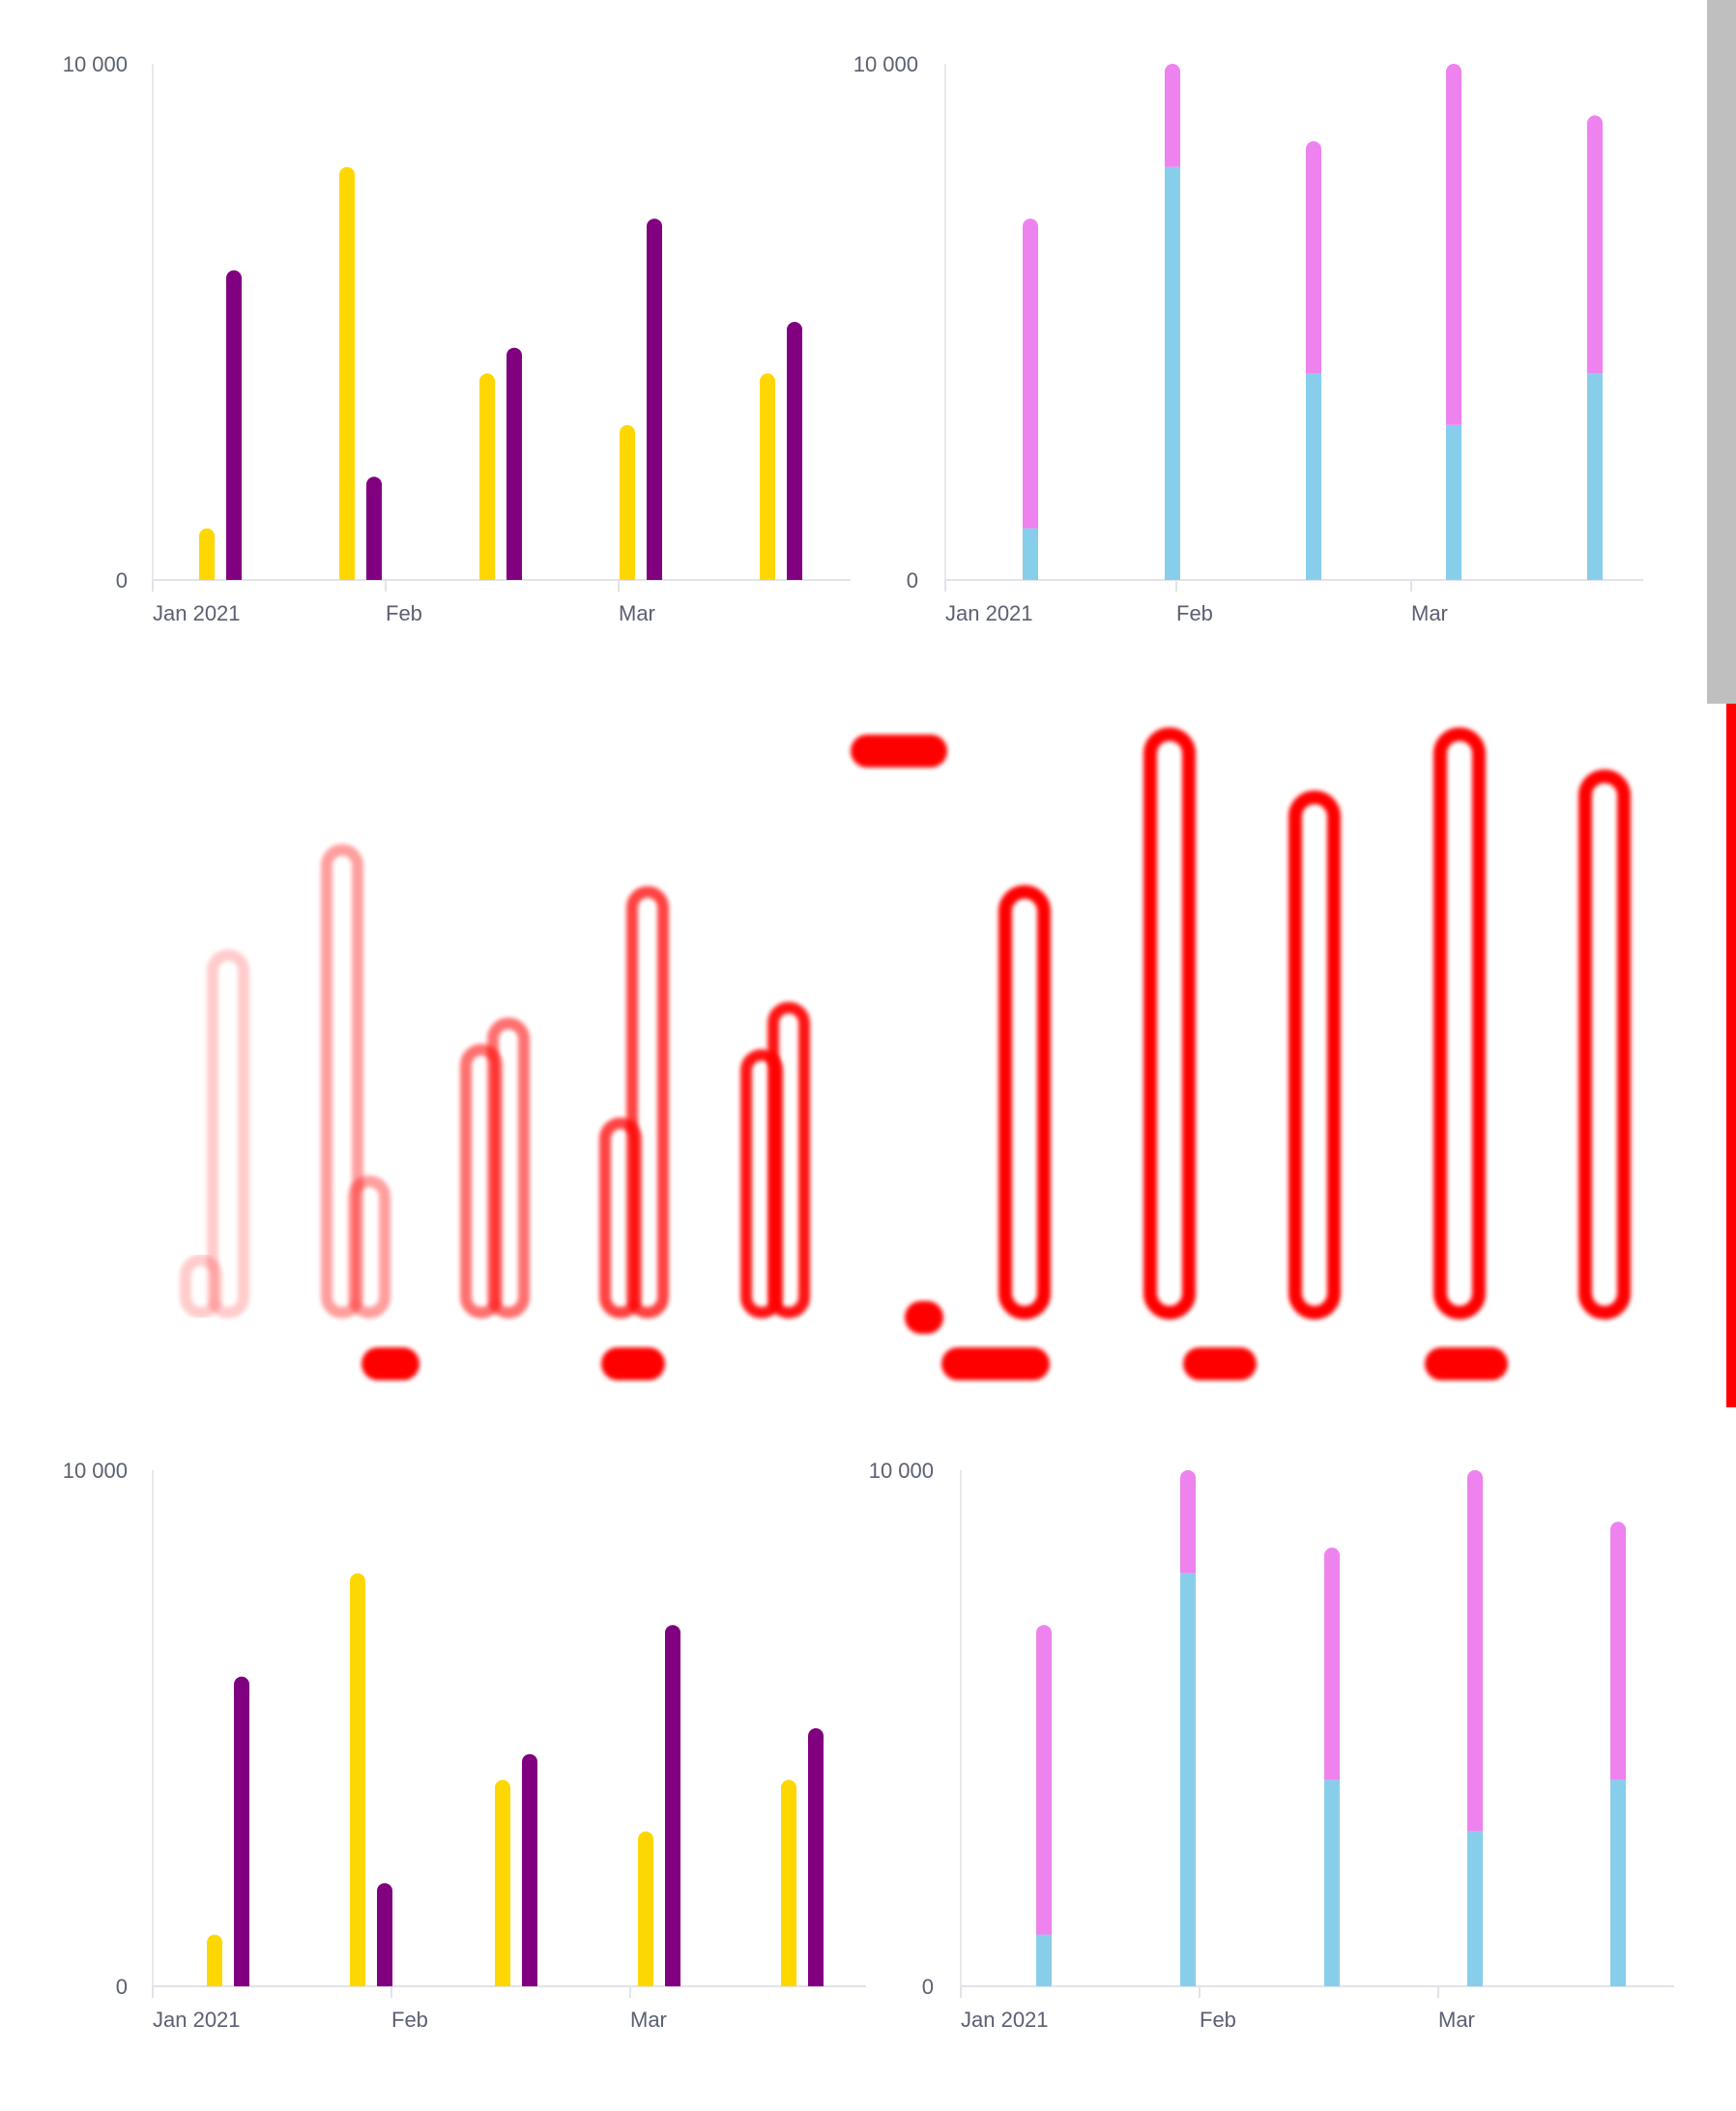 Image resolution: width=1736 pixels, height=2111 pixels. Describe the element at coordinates (457, 338) in the screenshot. I see `grouped-bar-chart-top: 10 000 0 Jan 2021 Feb Mar` at that location.